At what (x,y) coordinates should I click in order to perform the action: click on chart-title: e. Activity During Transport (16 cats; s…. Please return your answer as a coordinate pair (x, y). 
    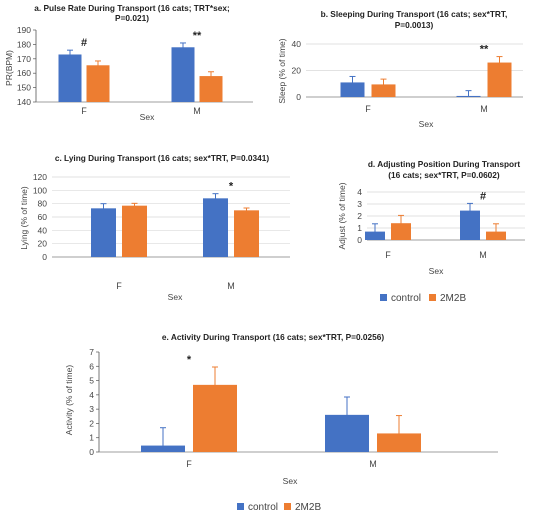
    Looking at the image, I should click on (273, 337).